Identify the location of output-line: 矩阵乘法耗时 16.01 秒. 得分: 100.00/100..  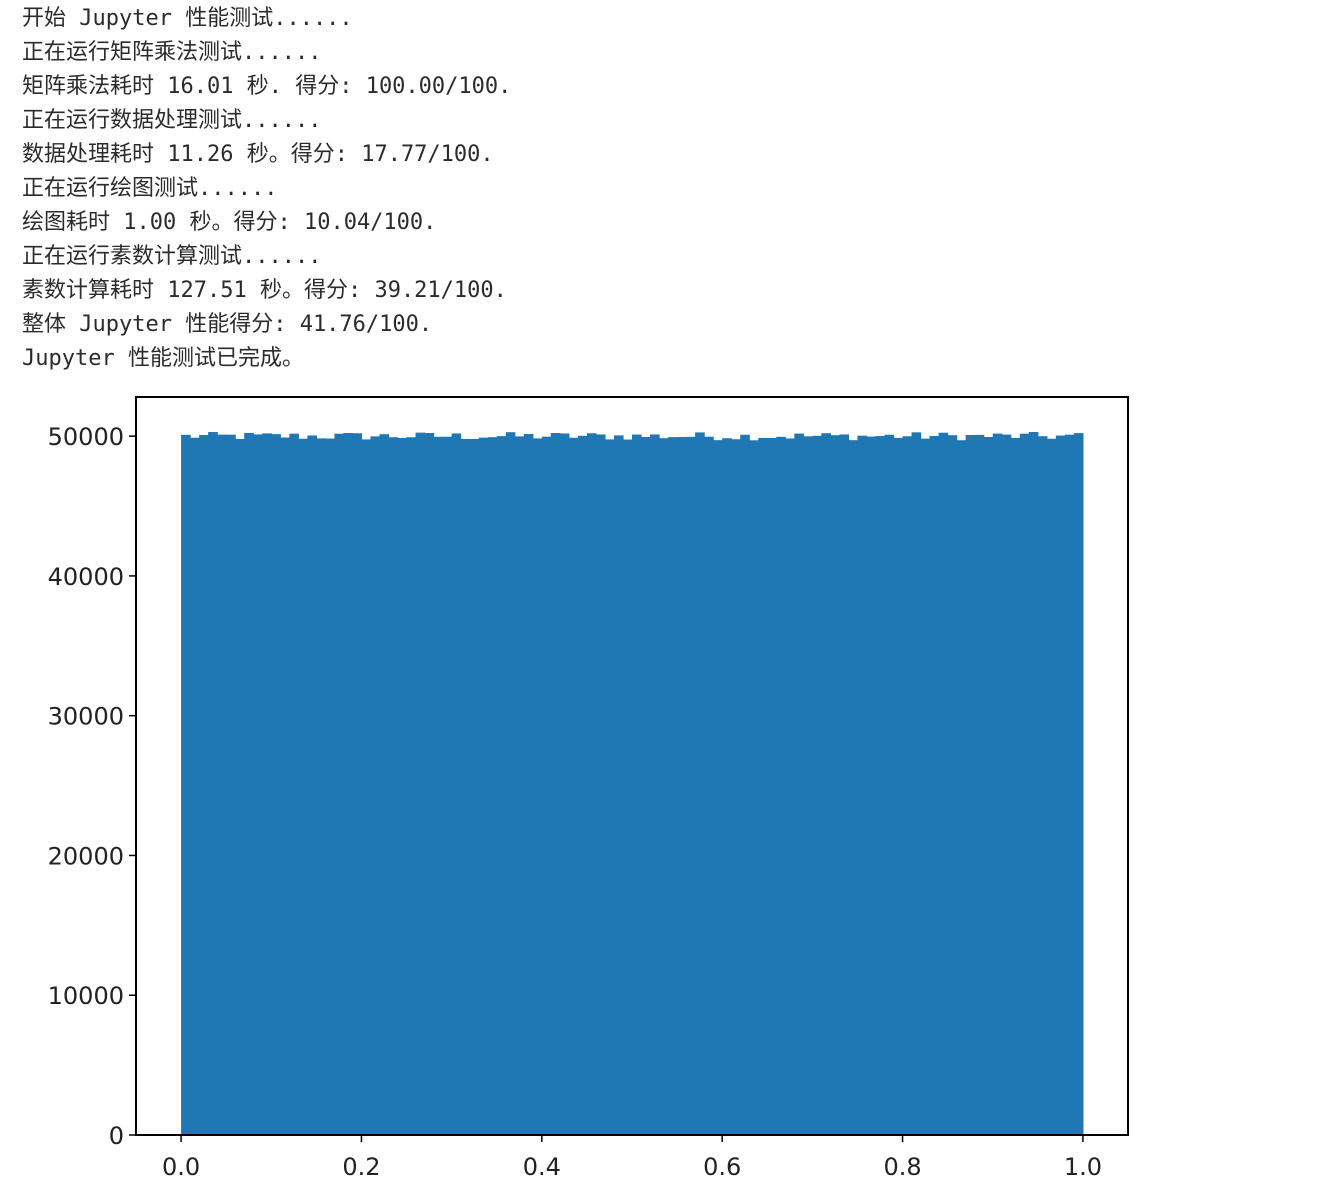
(267, 86).